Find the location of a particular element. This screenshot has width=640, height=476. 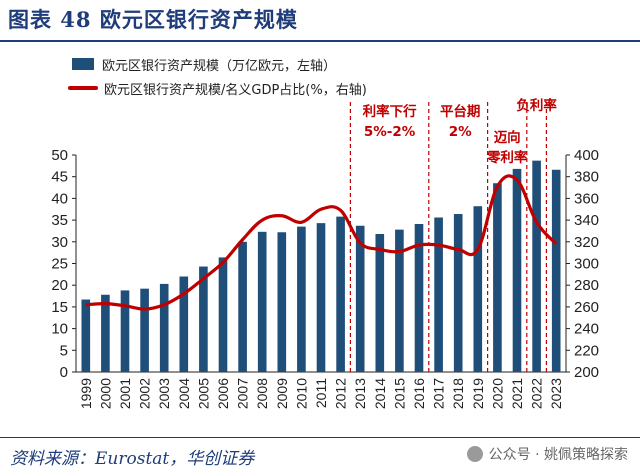

legend-bar-label: 欧元区银行资产规模（万亿欧元，左轴） is located at coordinates (219, 66).